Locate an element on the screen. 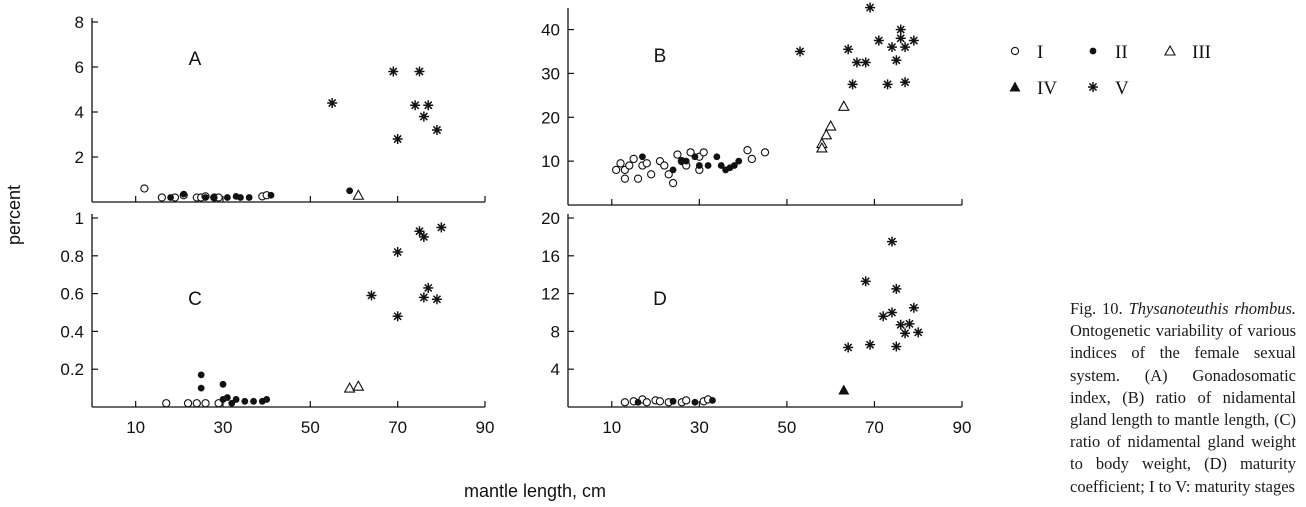 This screenshot has width=1306, height=507. y-tick-label: 20 is located at coordinates (550, 117).